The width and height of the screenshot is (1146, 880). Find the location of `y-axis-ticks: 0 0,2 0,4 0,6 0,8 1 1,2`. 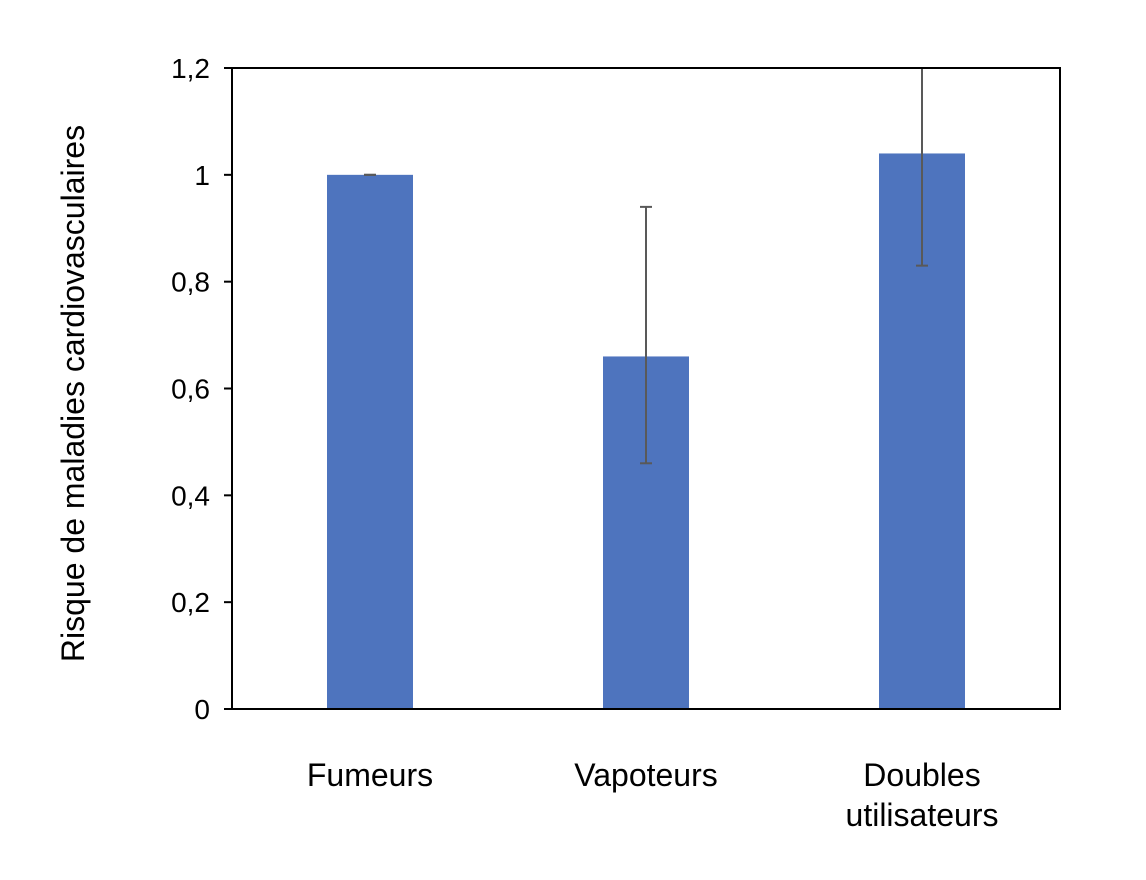

y-axis-ticks: 0 0,2 0,4 0,6 0,8 1 1,2 is located at coordinates (201, 389).